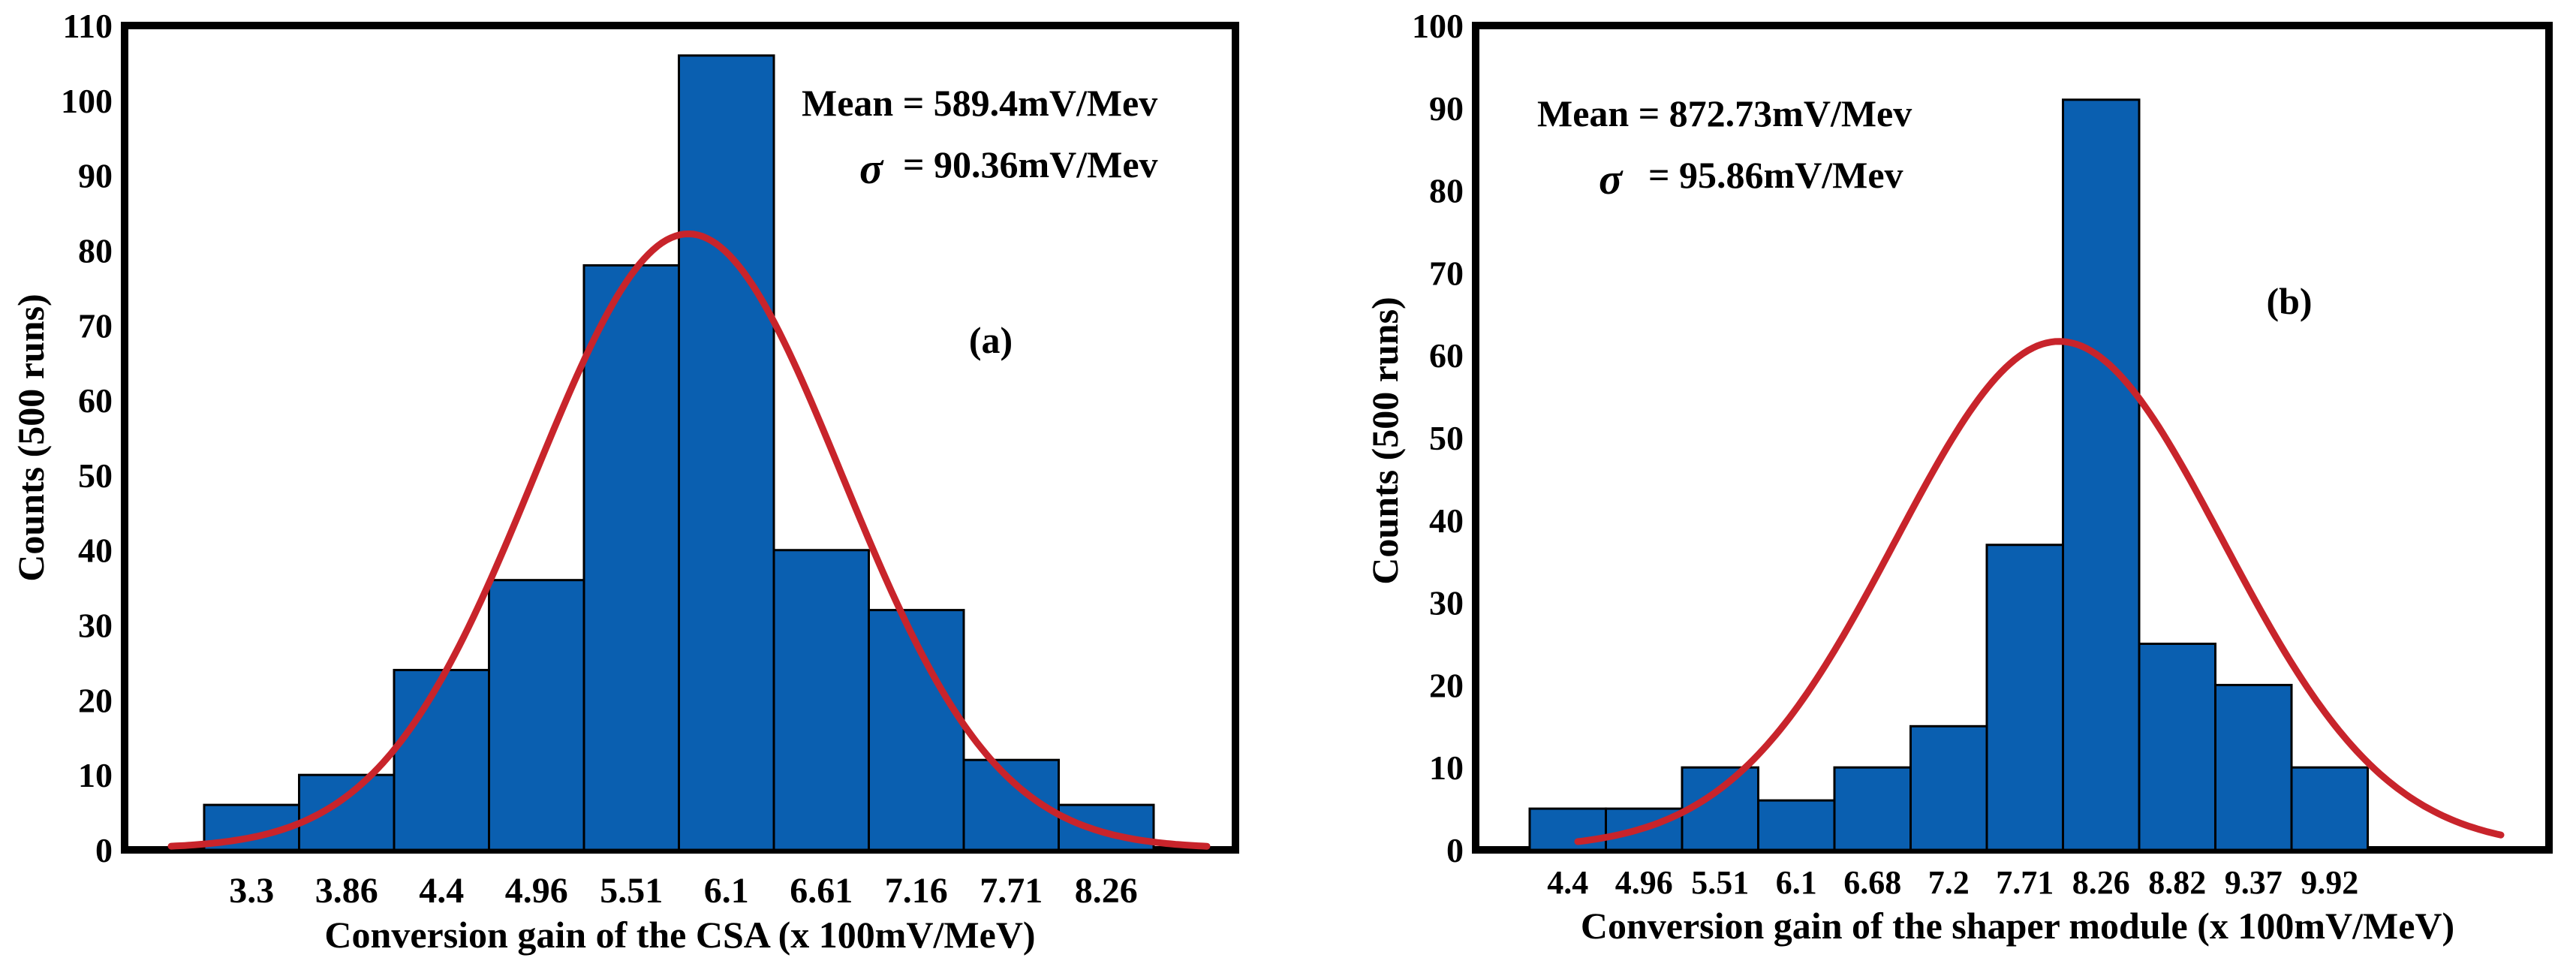  Describe the element at coordinates (2101, 474) in the screenshot. I see `bar-8.26` at that location.